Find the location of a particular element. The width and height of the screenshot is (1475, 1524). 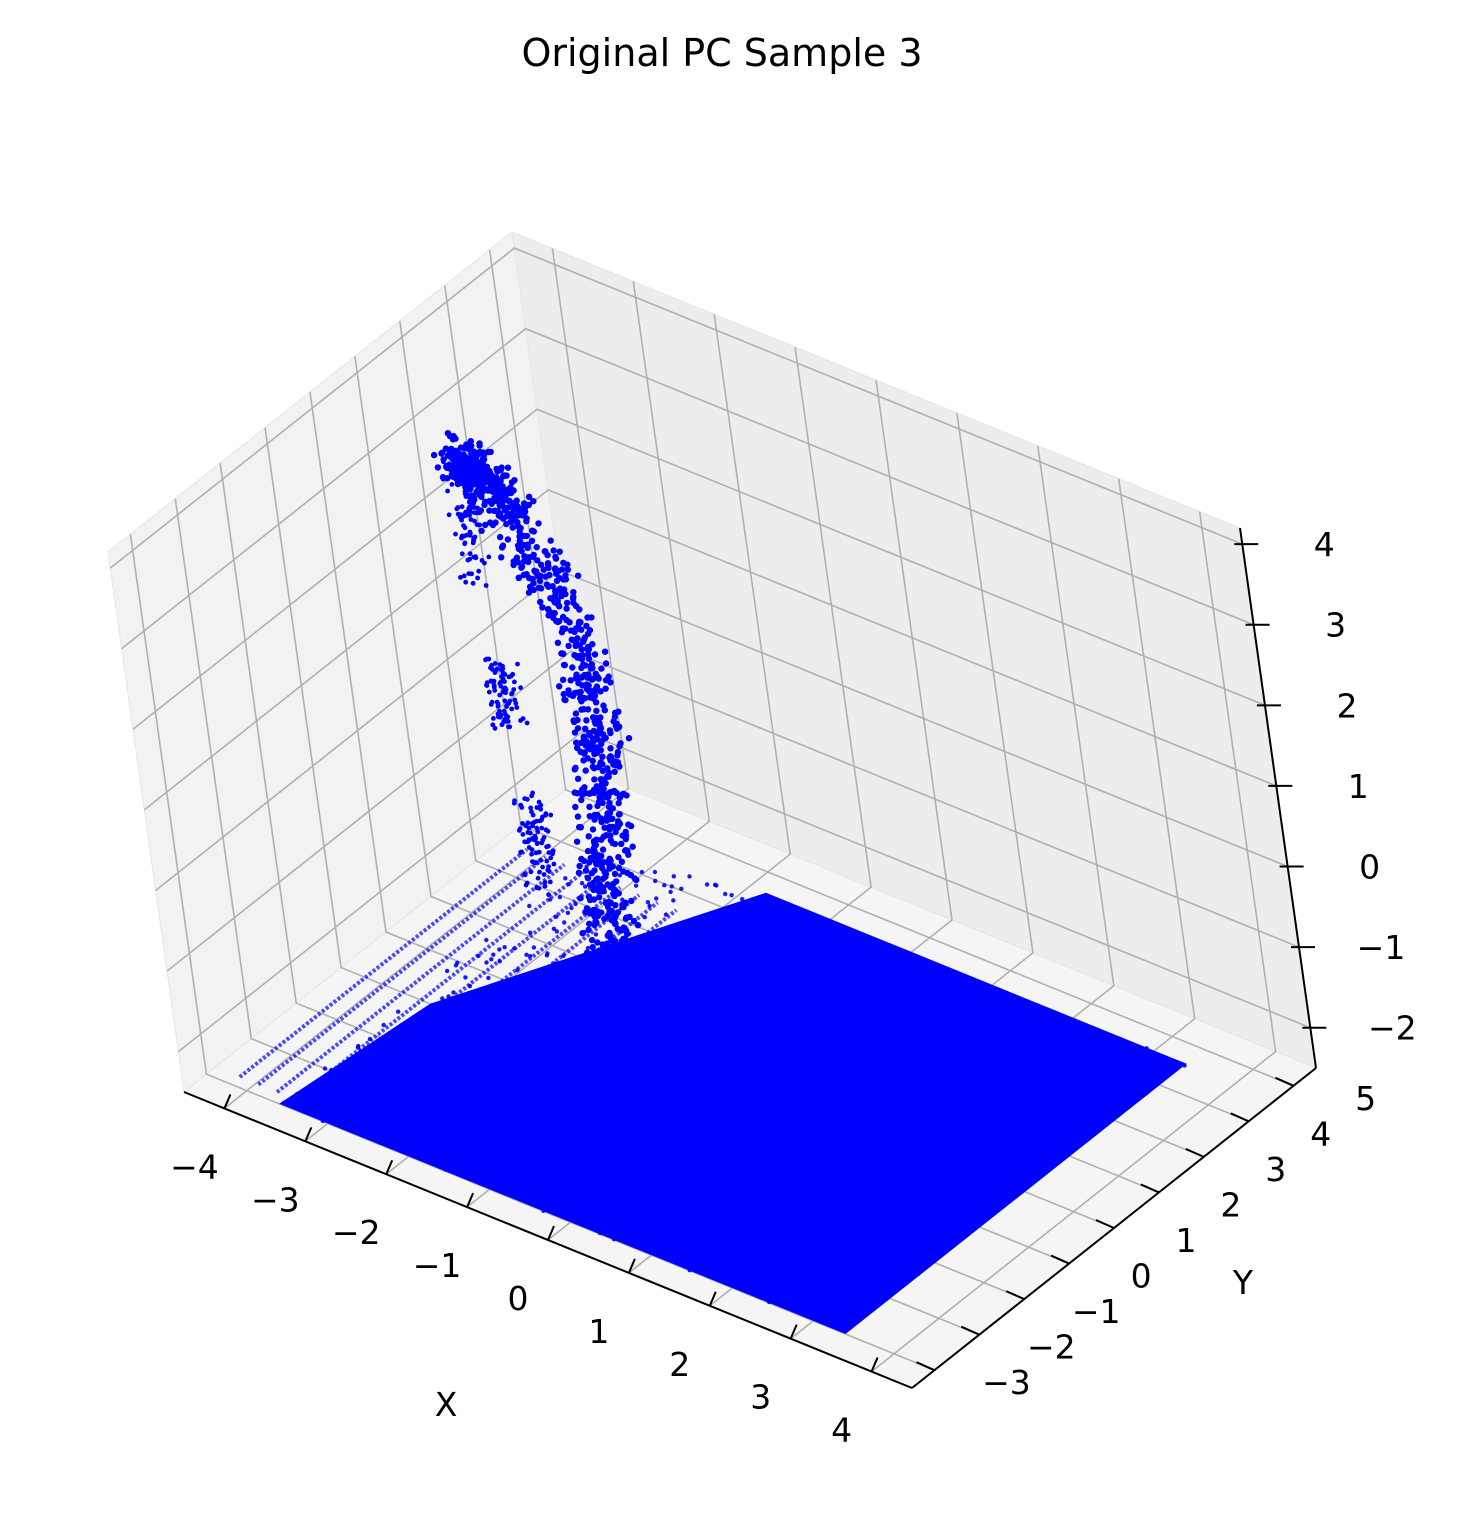

x-axis-title: X is located at coordinates (446, 1404).